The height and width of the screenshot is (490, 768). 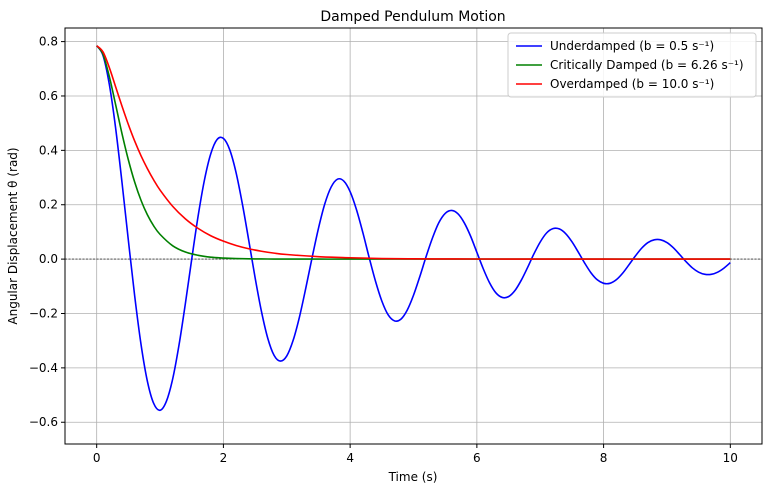 I want to click on legend-box, so click(x=632, y=65).